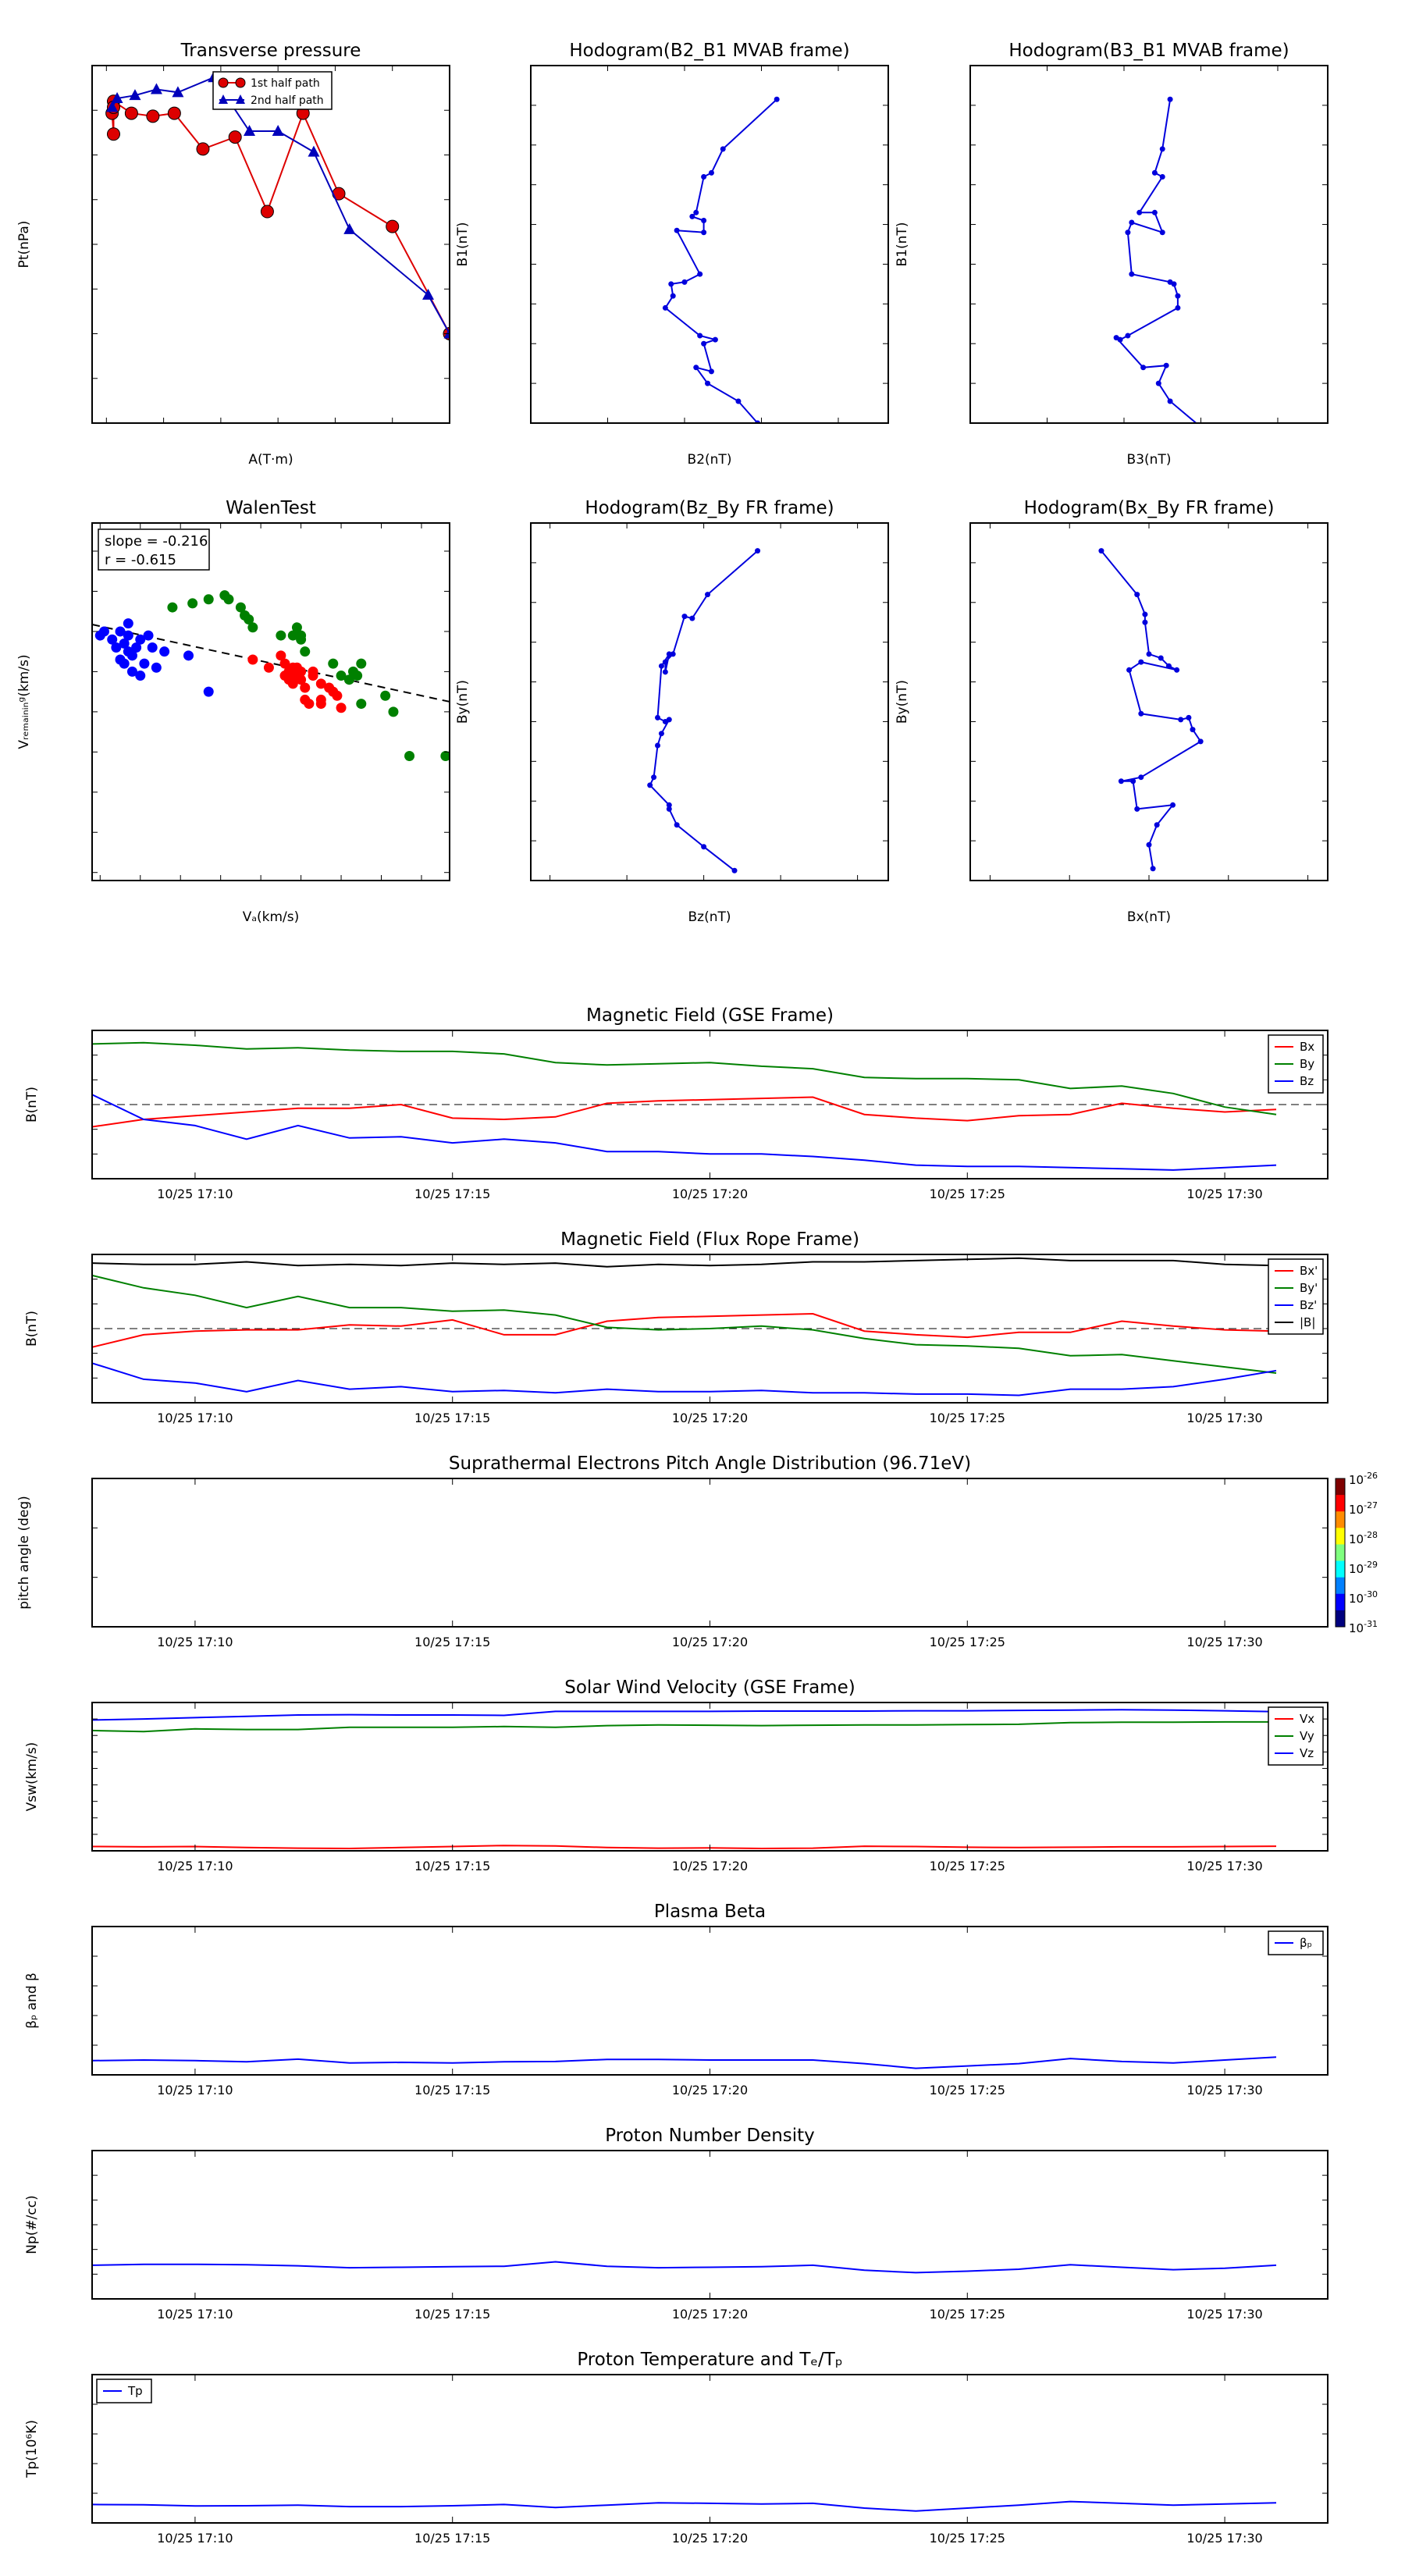 Image resolution: width=1405 pixels, height=2576 pixels. Describe the element at coordinates (1363, 1479) in the screenshot. I see `colorbar-label: 10-26` at that location.